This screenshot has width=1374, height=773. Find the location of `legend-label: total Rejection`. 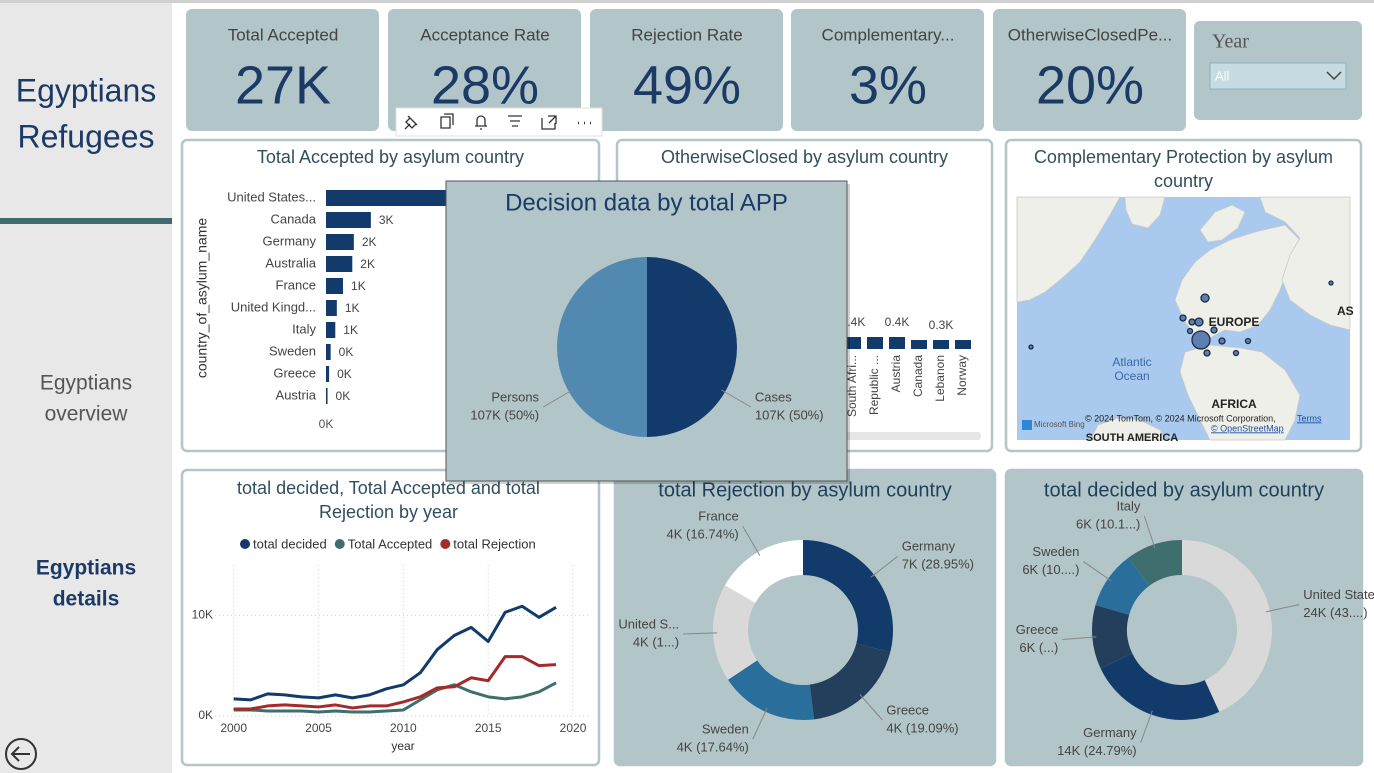

legend-label: total Rejection is located at coordinates (494, 543).